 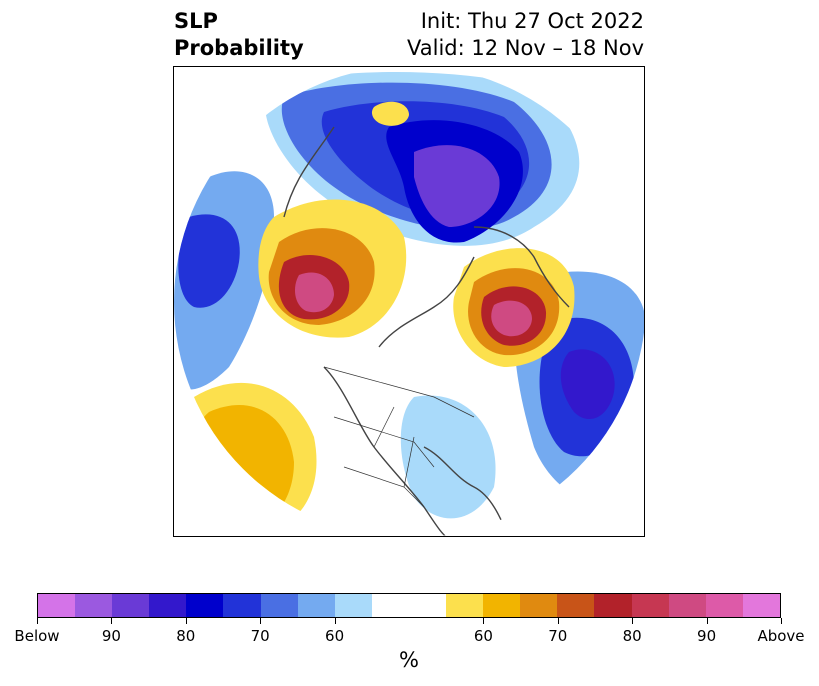 What do you see at coordinates (239, 35) in the screenshot?
I see `title-left: SLP Probability` at bounding box center [239, 35].